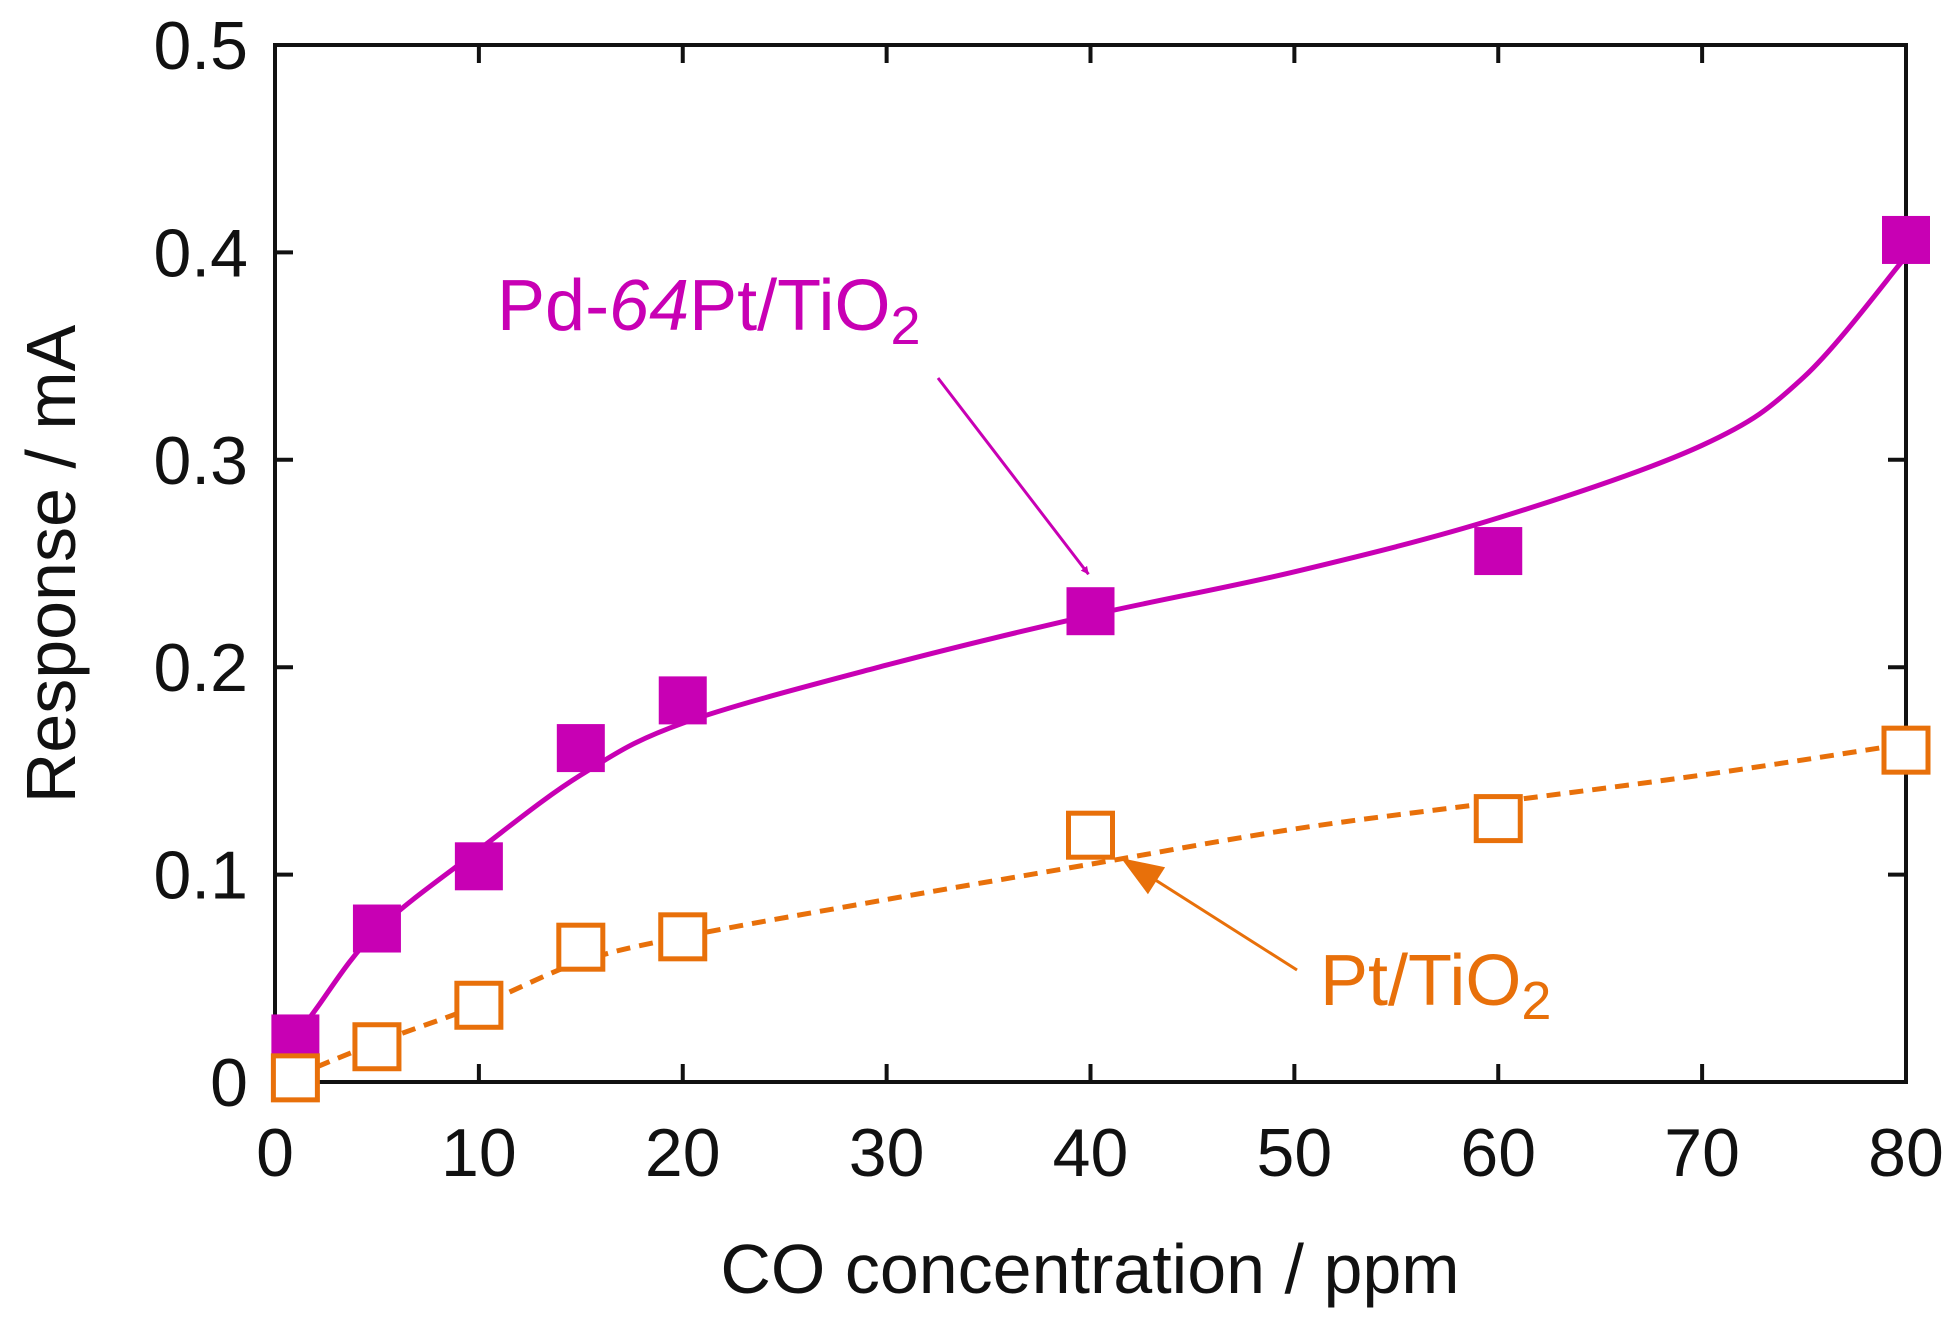 This screenshot has width=1959, height=1321. What do you see at coordinates (709, 311) in the screenshot?
I see `pd-64pt-tio2-label: Pd-64Pt/TiO2` at bounding box center [709, 311].